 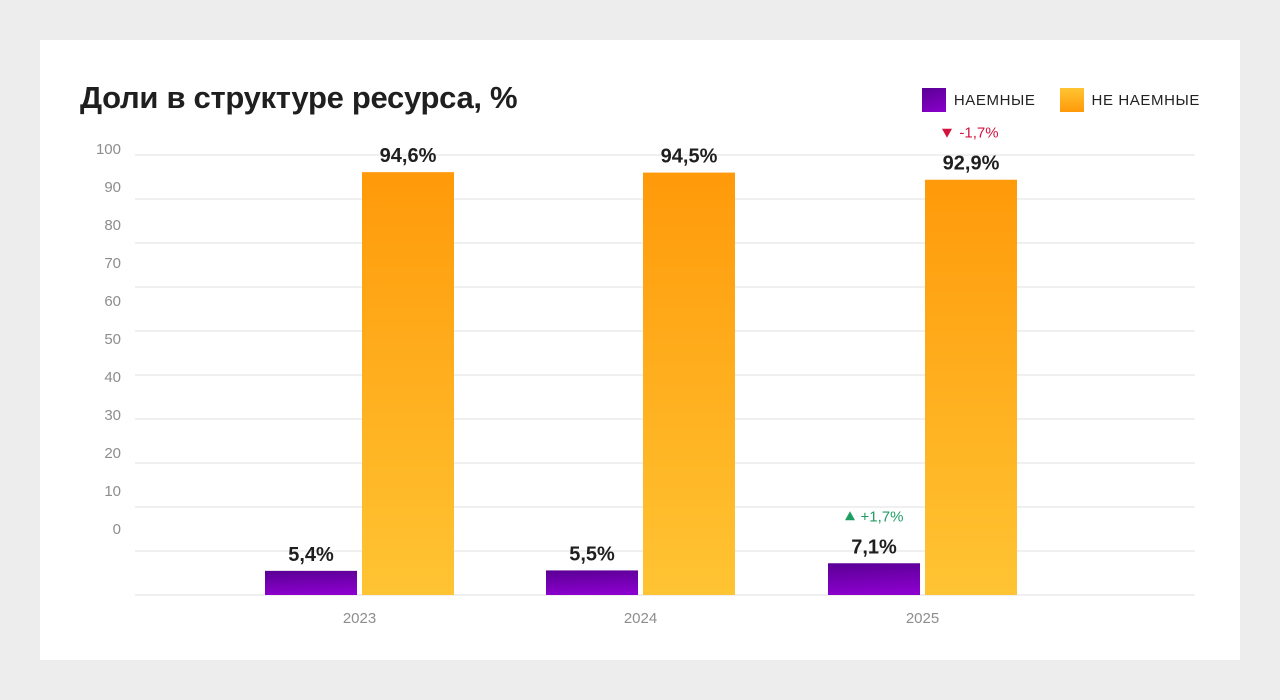 I want to click on legend-item-not-hired: НЕ НАЕМНЫЕ, so click(x=1129, y=100).